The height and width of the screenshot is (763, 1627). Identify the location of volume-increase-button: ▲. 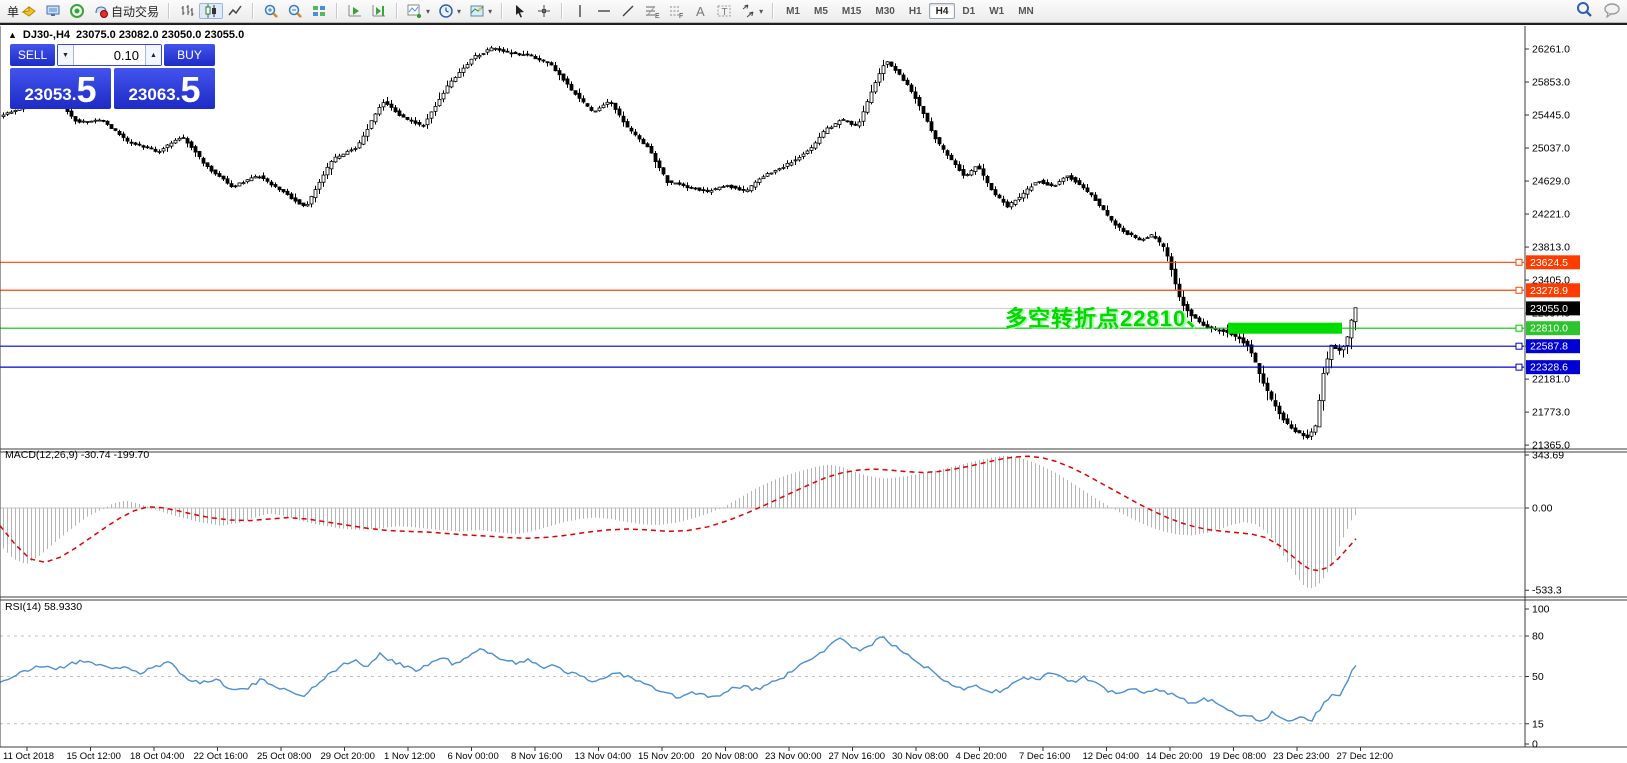
(153, 55).